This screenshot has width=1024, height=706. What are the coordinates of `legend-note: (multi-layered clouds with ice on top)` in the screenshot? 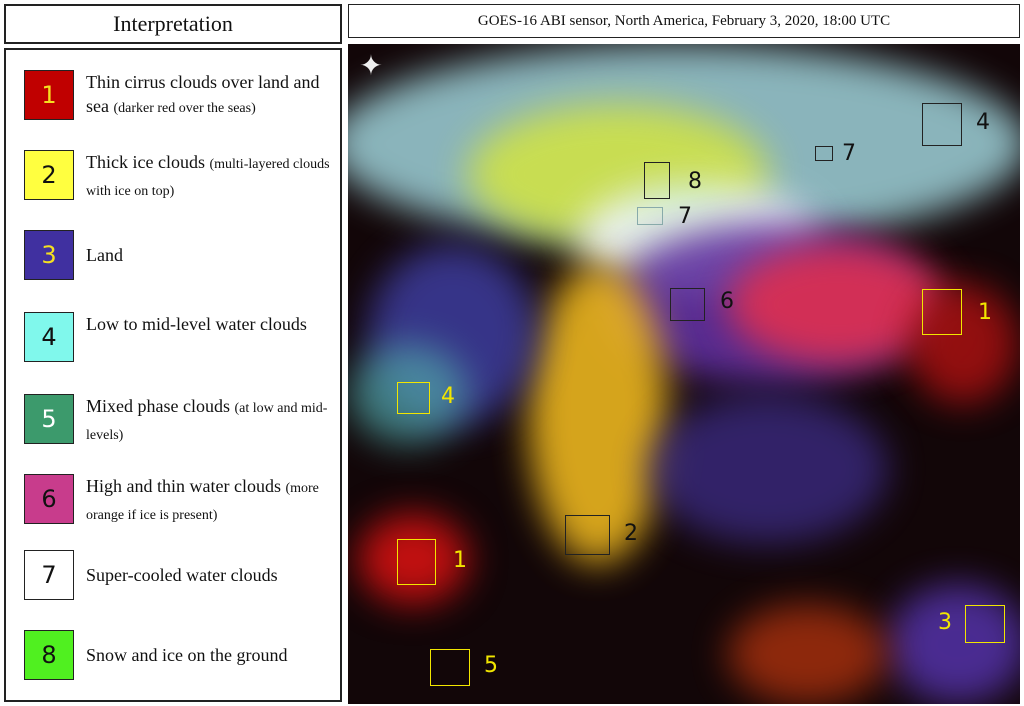 It's located at (208, 178).